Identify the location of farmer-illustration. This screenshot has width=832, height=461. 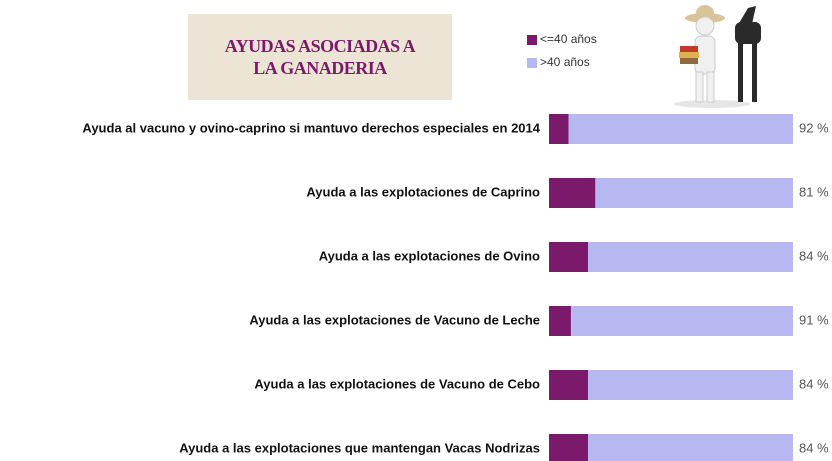
(717, 56).